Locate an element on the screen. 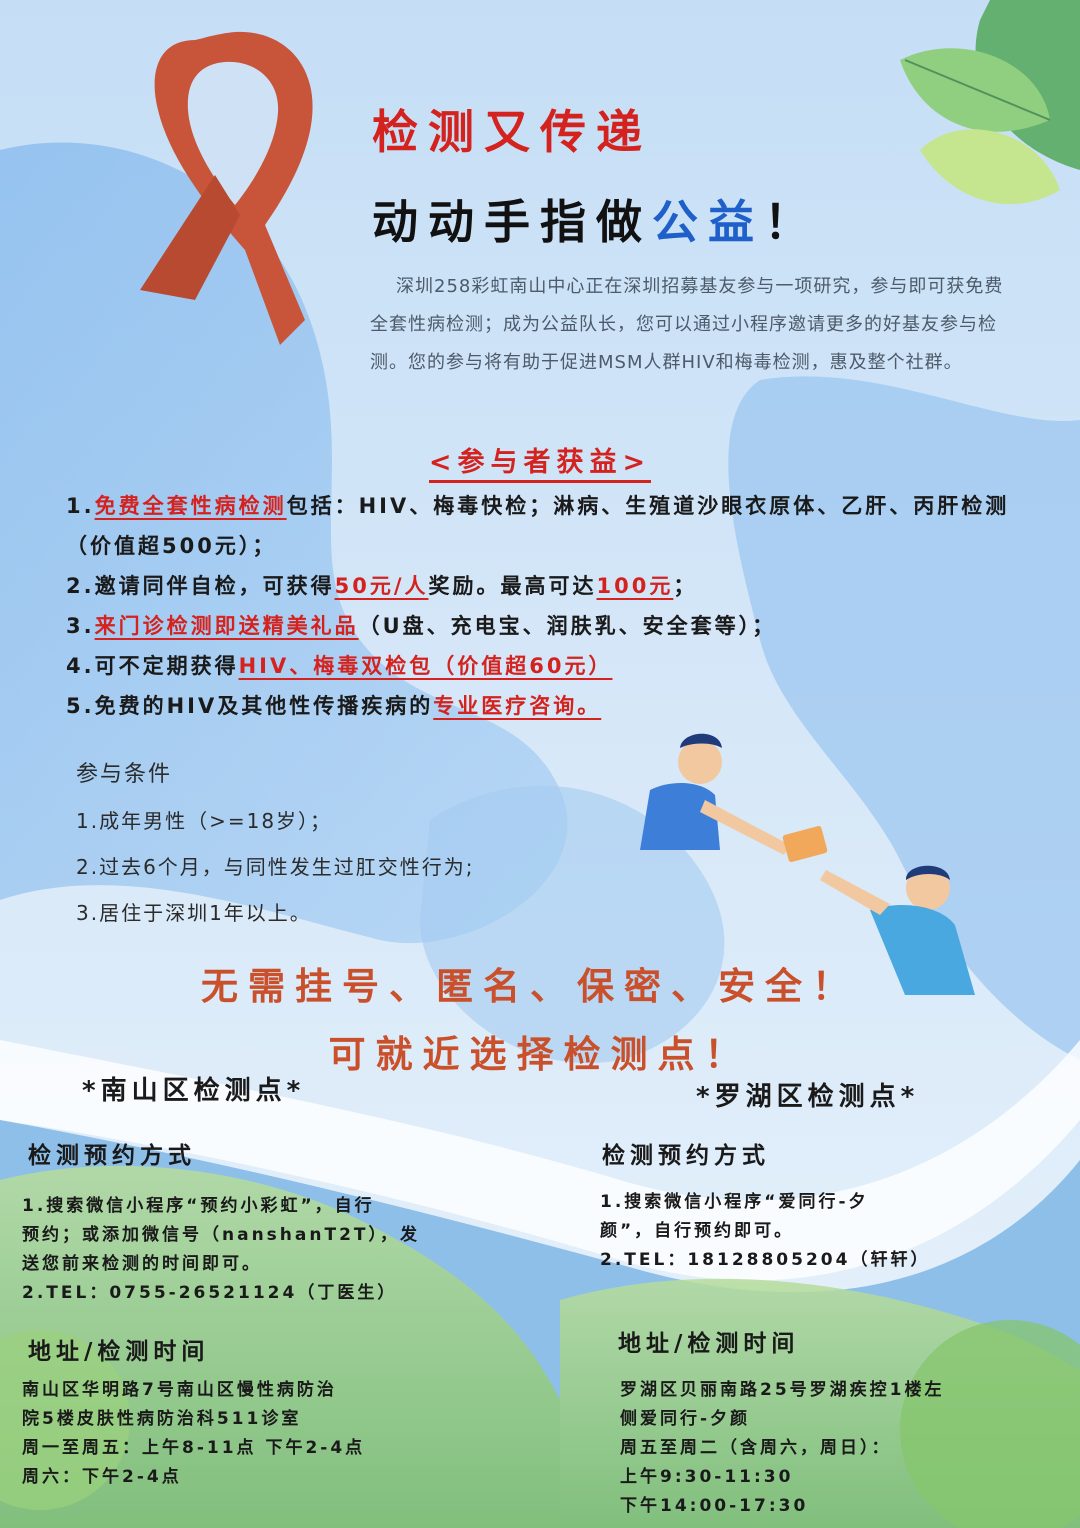 The width and height of the screenshot is (1080, 1528). benefit-item-4: 4.可不定期获得HIV、梅毒双检包（价值超60元） is located at coordinates (556, 666).